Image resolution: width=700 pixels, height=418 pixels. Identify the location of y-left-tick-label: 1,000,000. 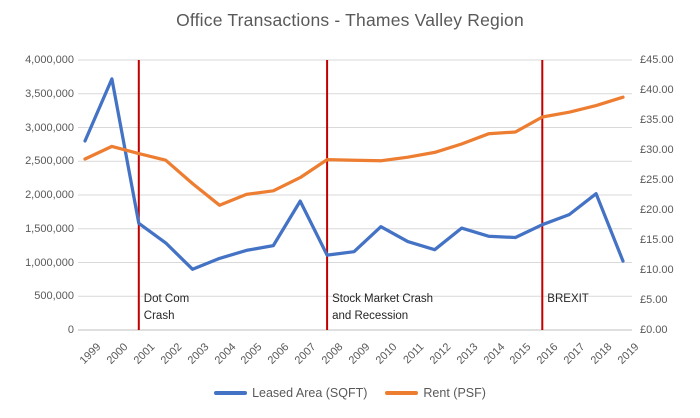
(49, 262).